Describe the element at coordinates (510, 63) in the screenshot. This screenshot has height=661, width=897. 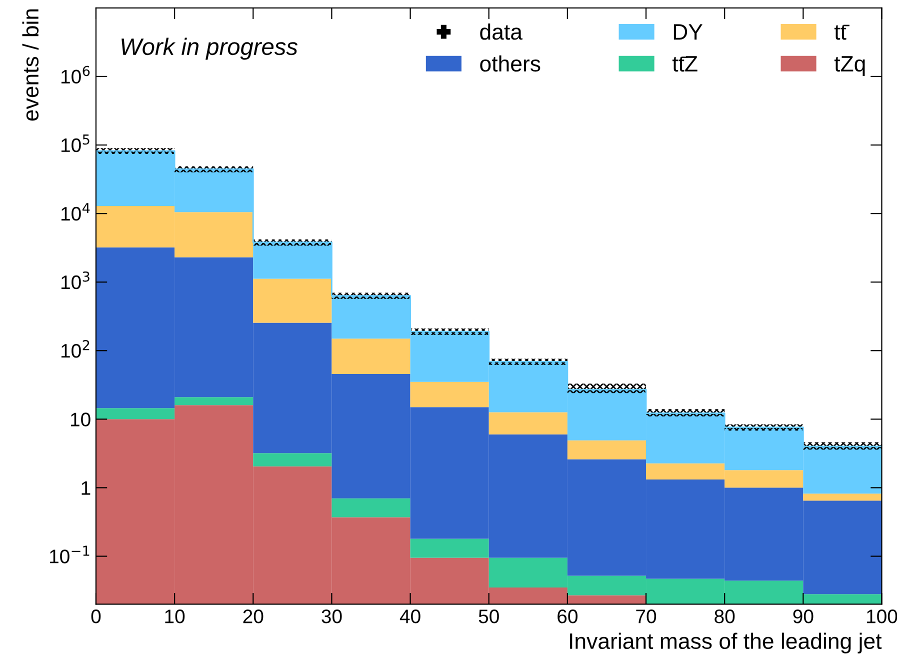
I see `legend-label: others` at that location.